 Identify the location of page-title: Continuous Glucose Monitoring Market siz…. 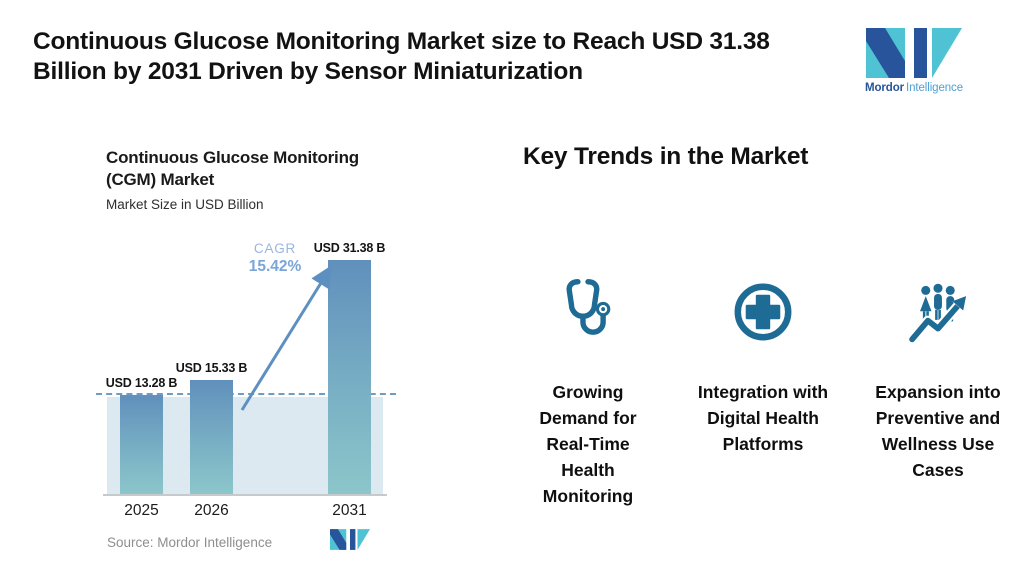
(401, 56).